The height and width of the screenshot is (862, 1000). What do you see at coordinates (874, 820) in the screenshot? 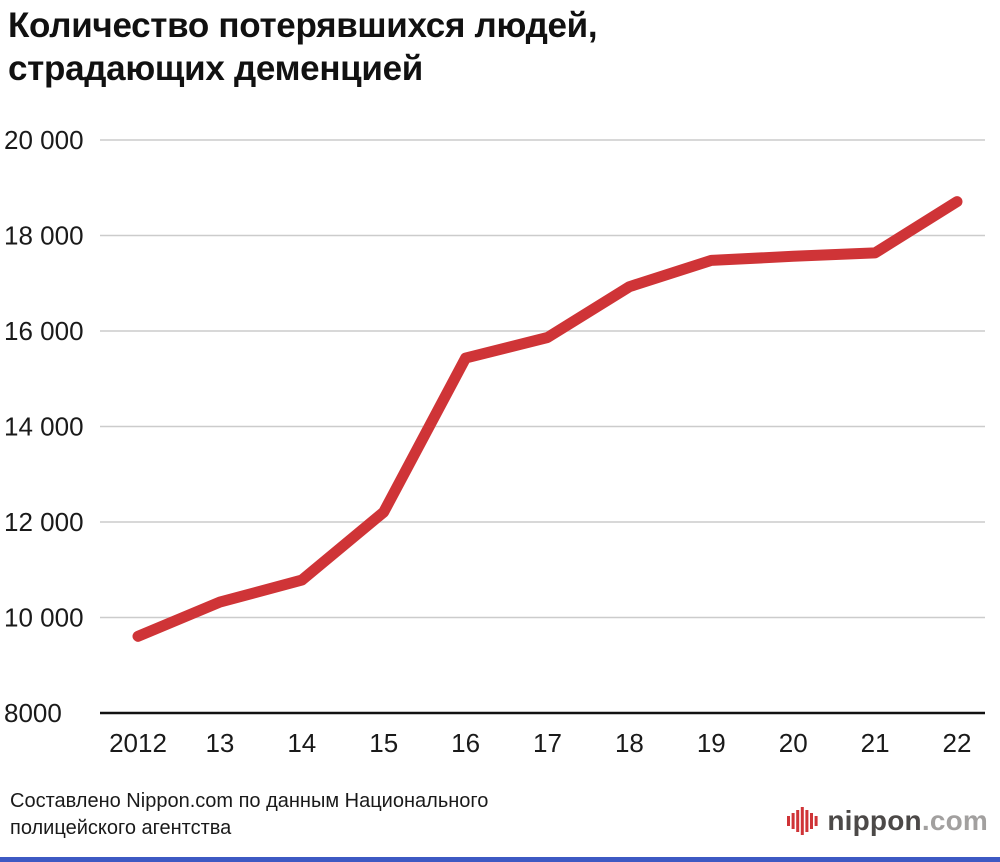
I see `logo-name: nippon` at bounding box center [874, 820].